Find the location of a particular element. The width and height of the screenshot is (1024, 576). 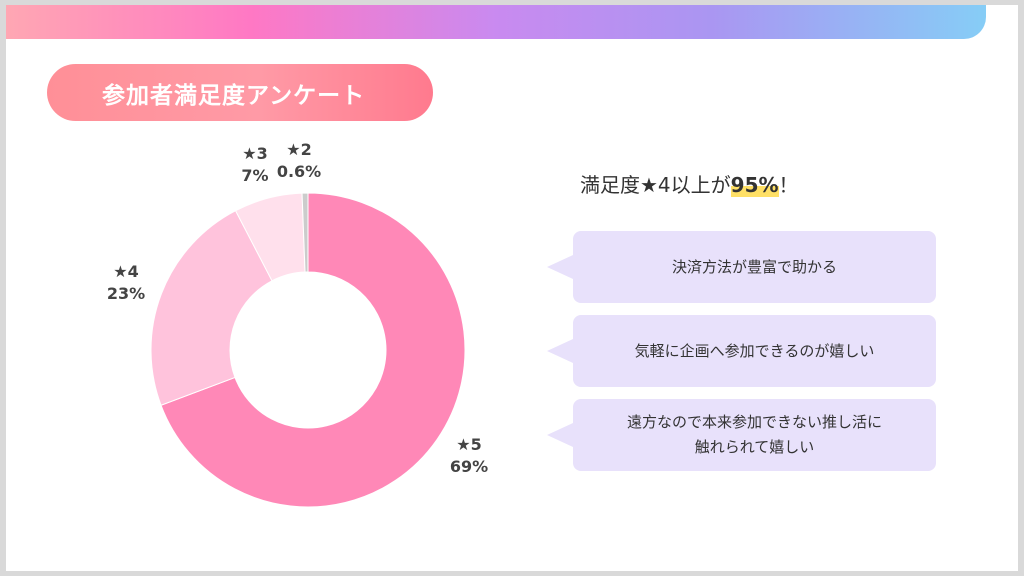

slice-category-label: ★4 is located at coordinates (125, 271).